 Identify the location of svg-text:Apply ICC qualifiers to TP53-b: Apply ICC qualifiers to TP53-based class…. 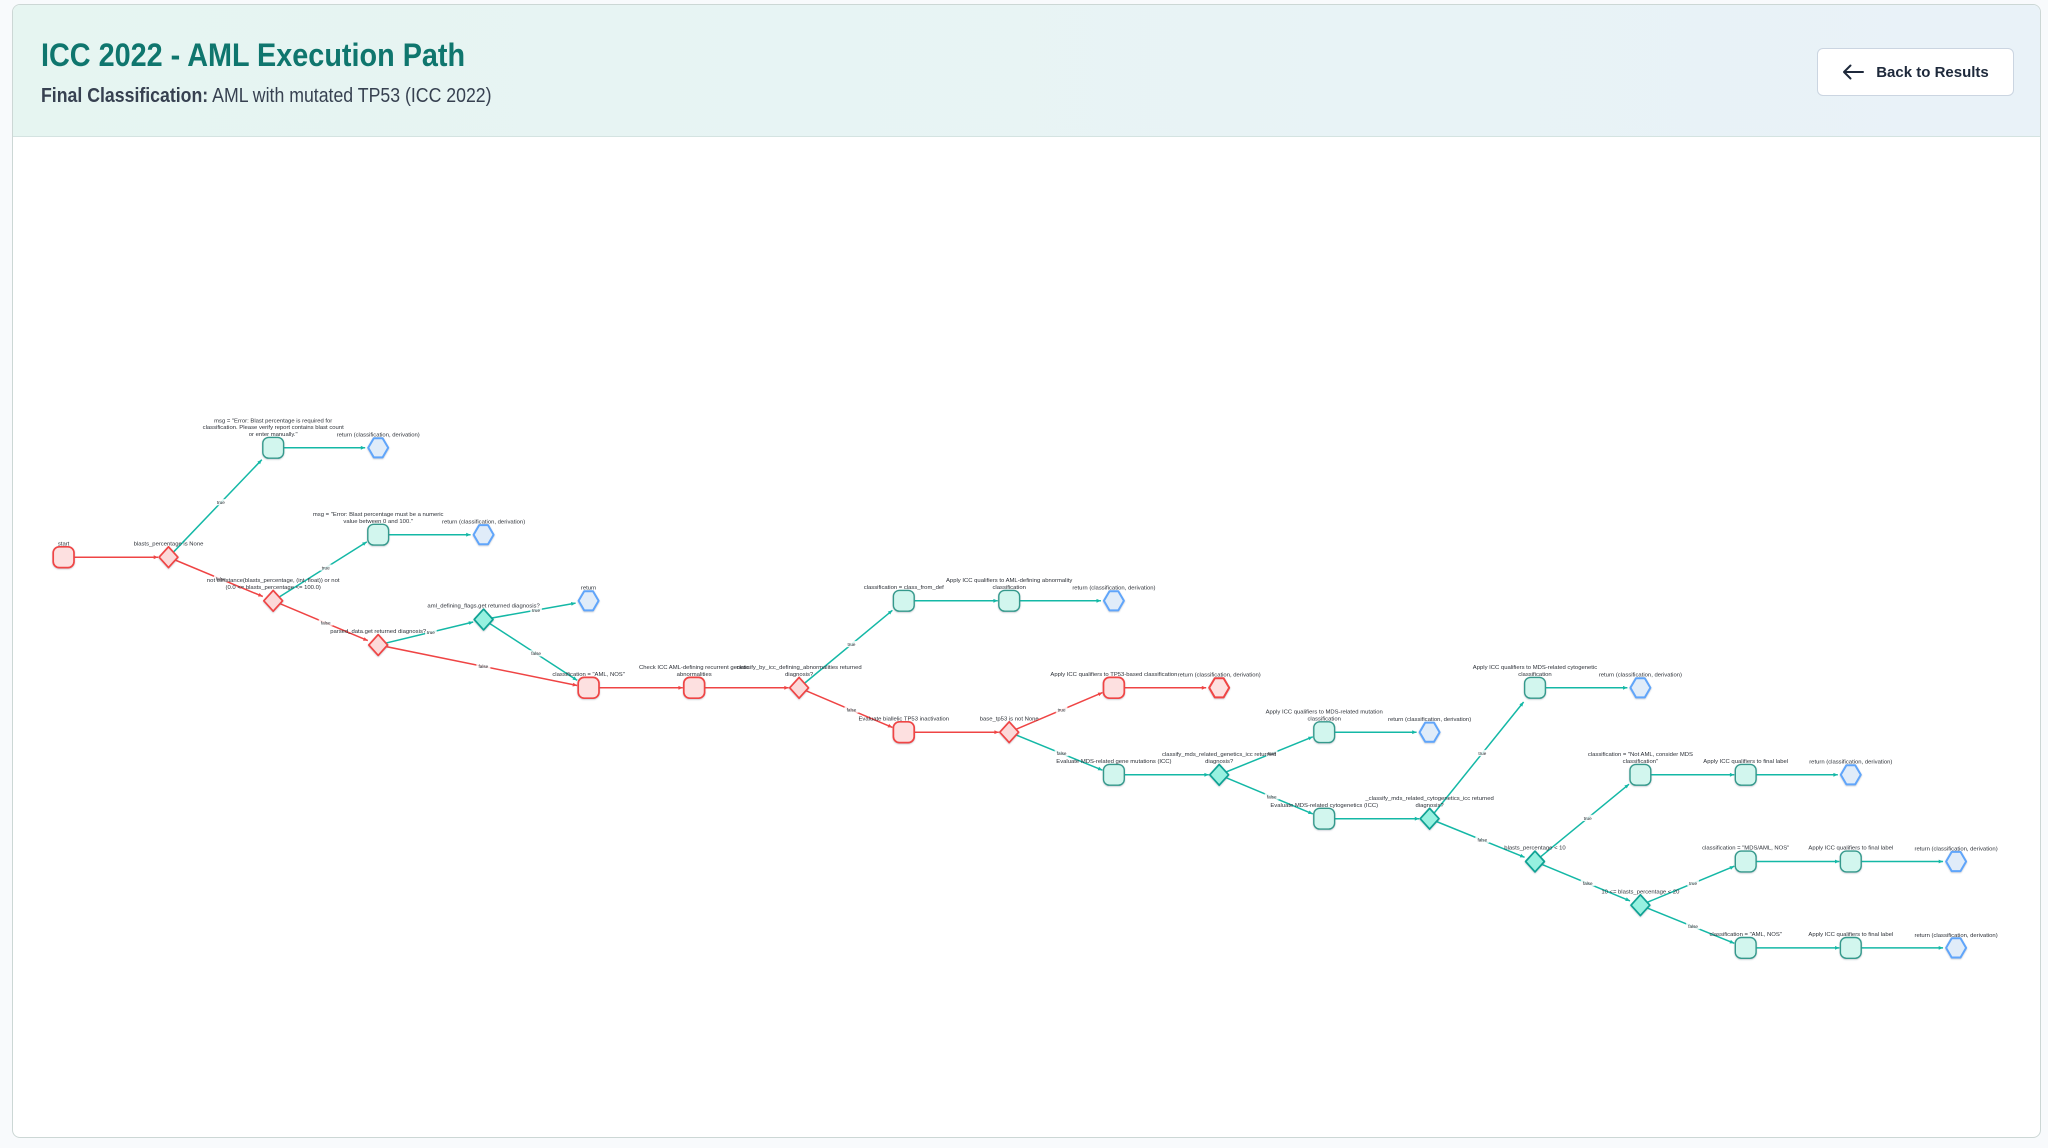
(1113, 675).